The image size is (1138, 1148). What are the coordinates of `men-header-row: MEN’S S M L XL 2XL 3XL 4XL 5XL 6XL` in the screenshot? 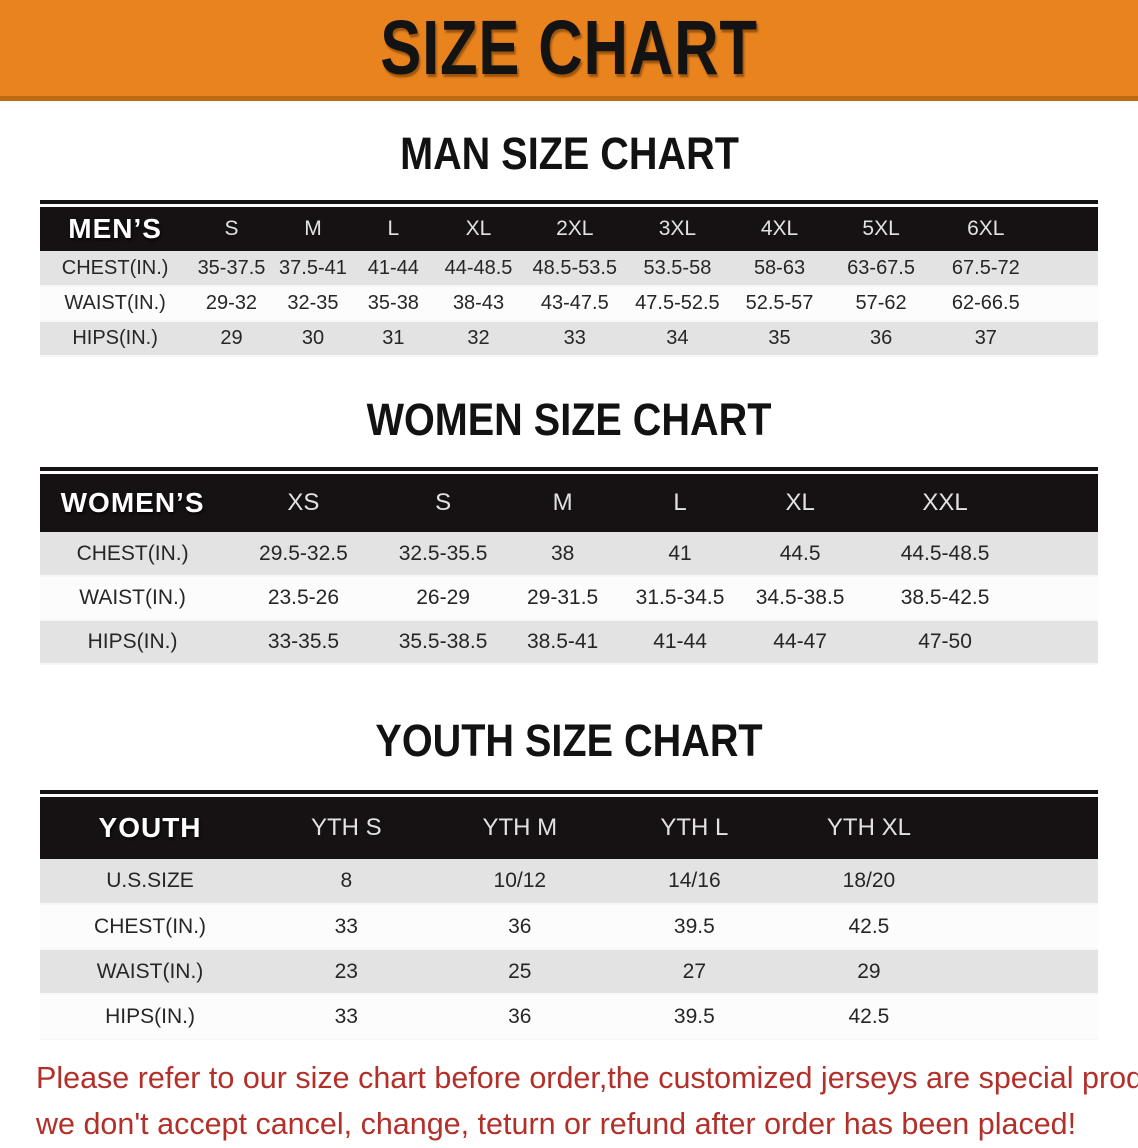 It's located at (569, 229).